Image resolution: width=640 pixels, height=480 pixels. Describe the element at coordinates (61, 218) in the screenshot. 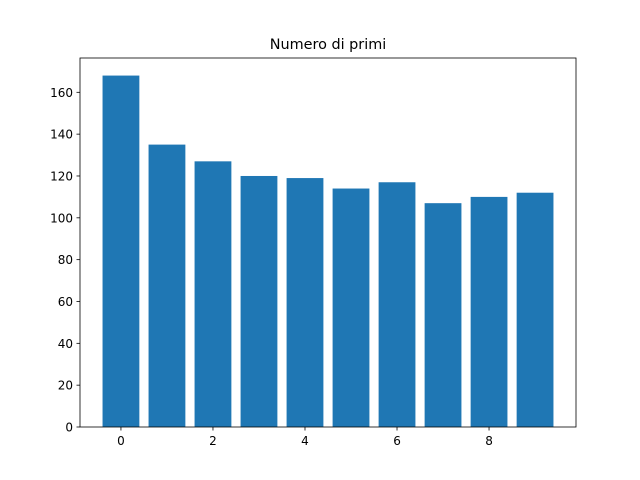

I see `y-tick-label: 100` at that location.